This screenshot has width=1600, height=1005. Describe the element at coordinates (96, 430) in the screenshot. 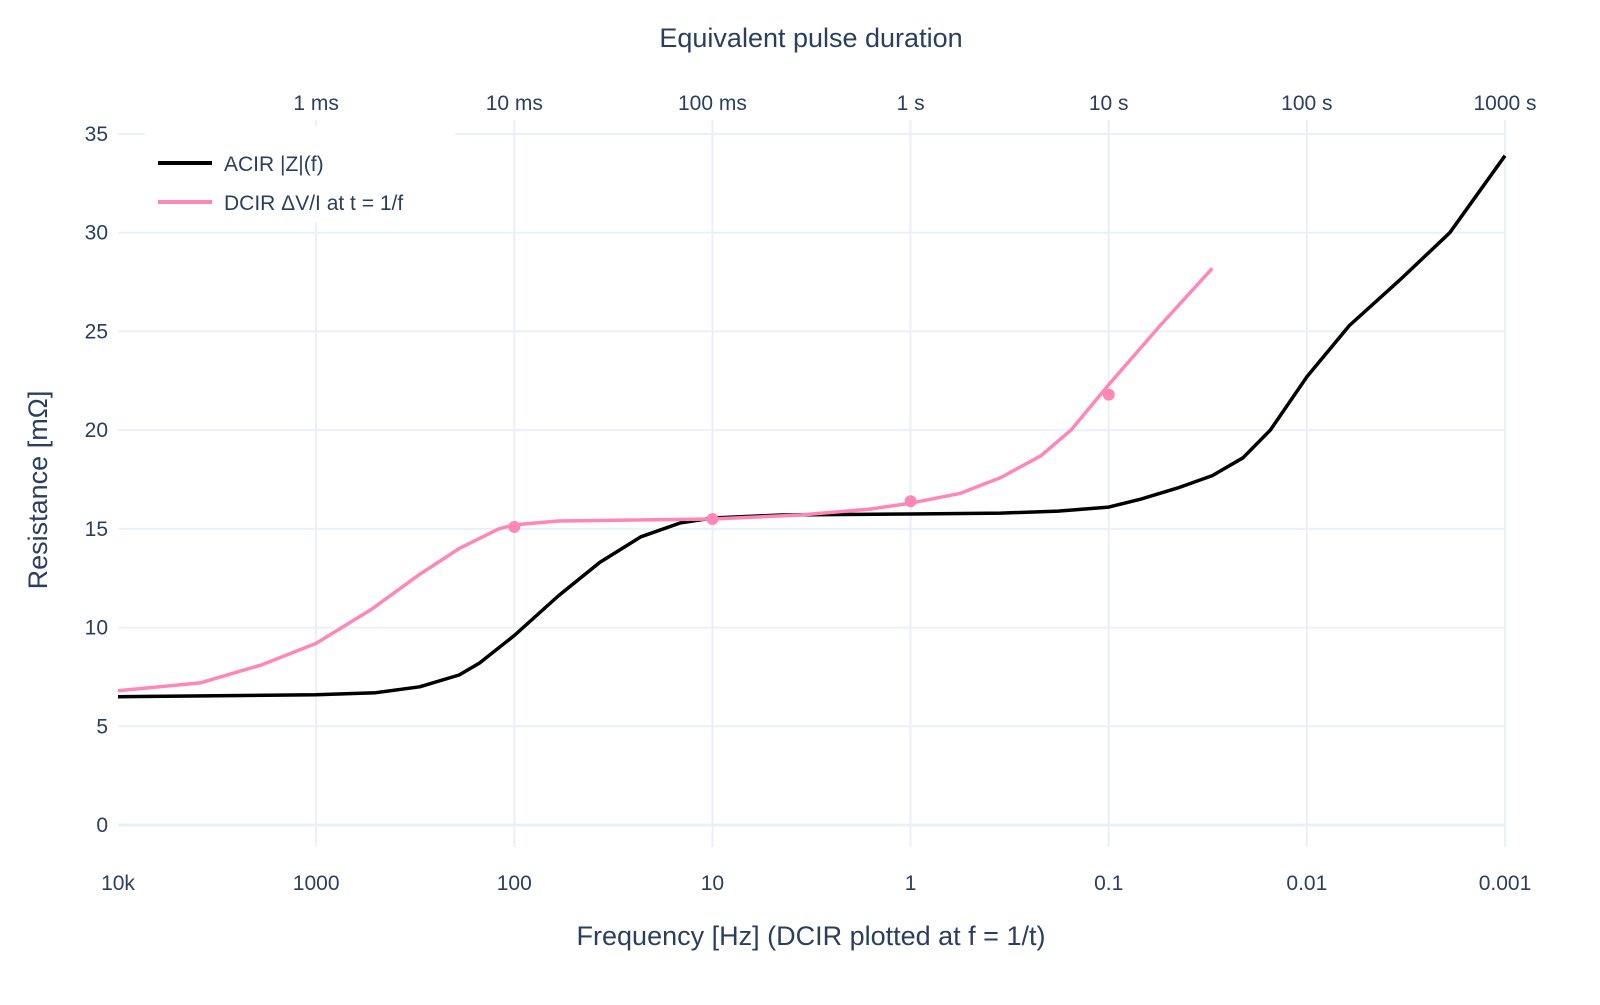

I see `y-tick-label: 20` at that location.